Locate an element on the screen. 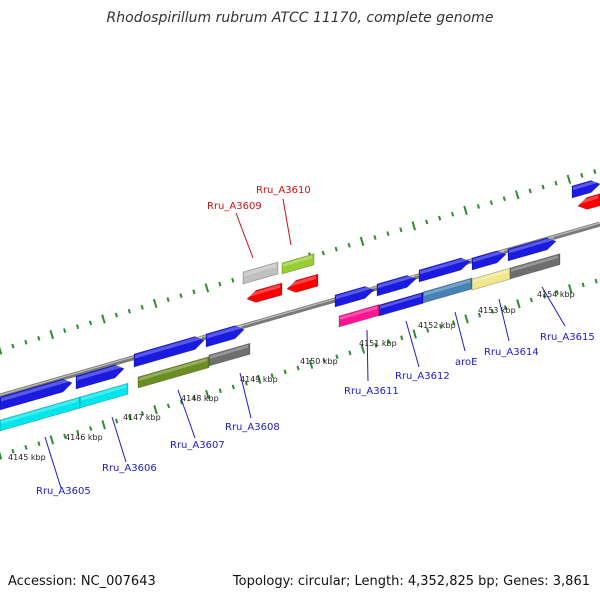  ruler-label: 4149 kbp is located at coordinates (259, 379).